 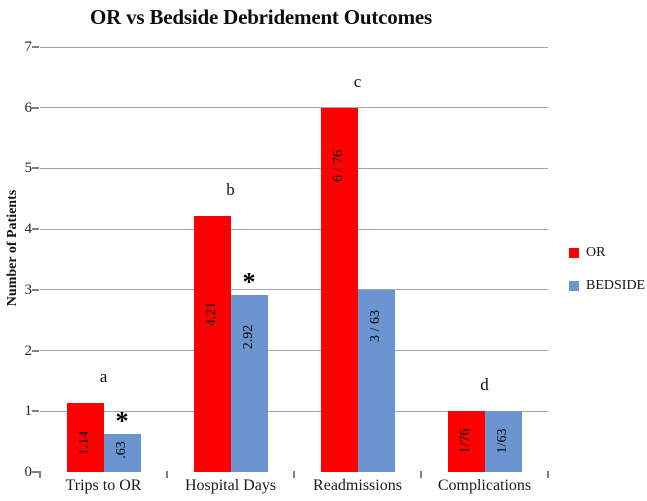 What do you see at coordinates (122, 421) in the screenshot?
I see `asterisk-trips-to-or: *` at bounding box center [122, 421].